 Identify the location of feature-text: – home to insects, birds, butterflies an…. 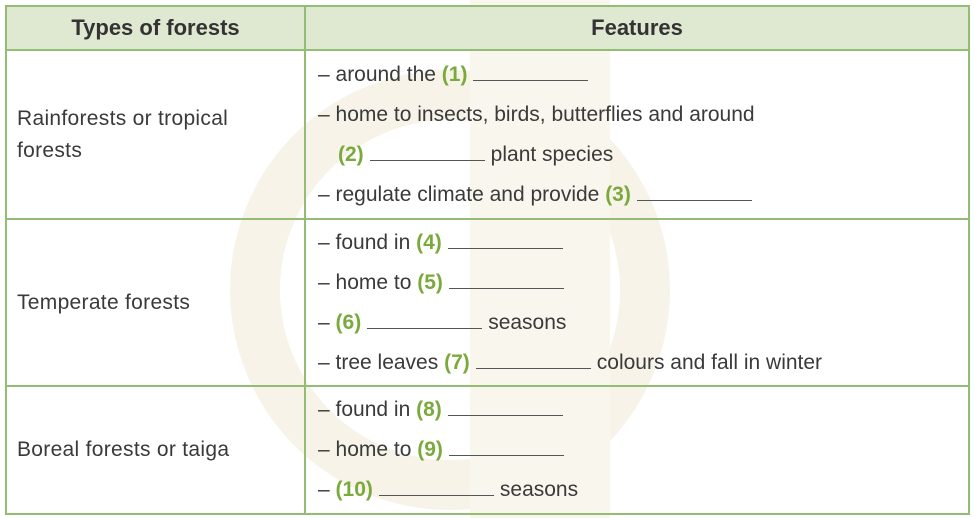
(536, 114).